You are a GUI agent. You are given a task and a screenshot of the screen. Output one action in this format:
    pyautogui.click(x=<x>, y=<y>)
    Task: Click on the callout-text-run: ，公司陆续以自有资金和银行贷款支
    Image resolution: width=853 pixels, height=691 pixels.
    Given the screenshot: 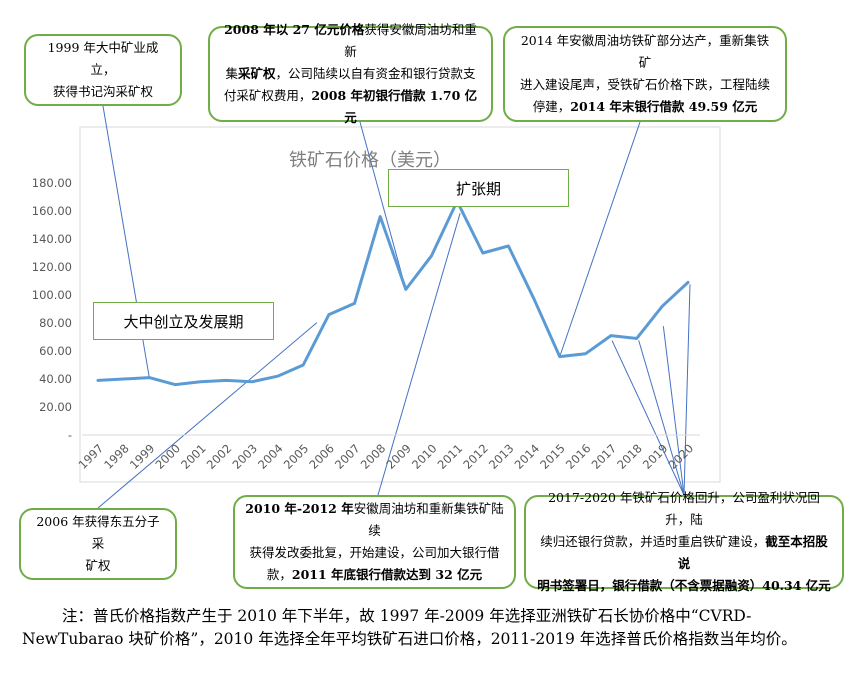 What is the action you would take?
    pyautogui.click(x=375, y=73)
    